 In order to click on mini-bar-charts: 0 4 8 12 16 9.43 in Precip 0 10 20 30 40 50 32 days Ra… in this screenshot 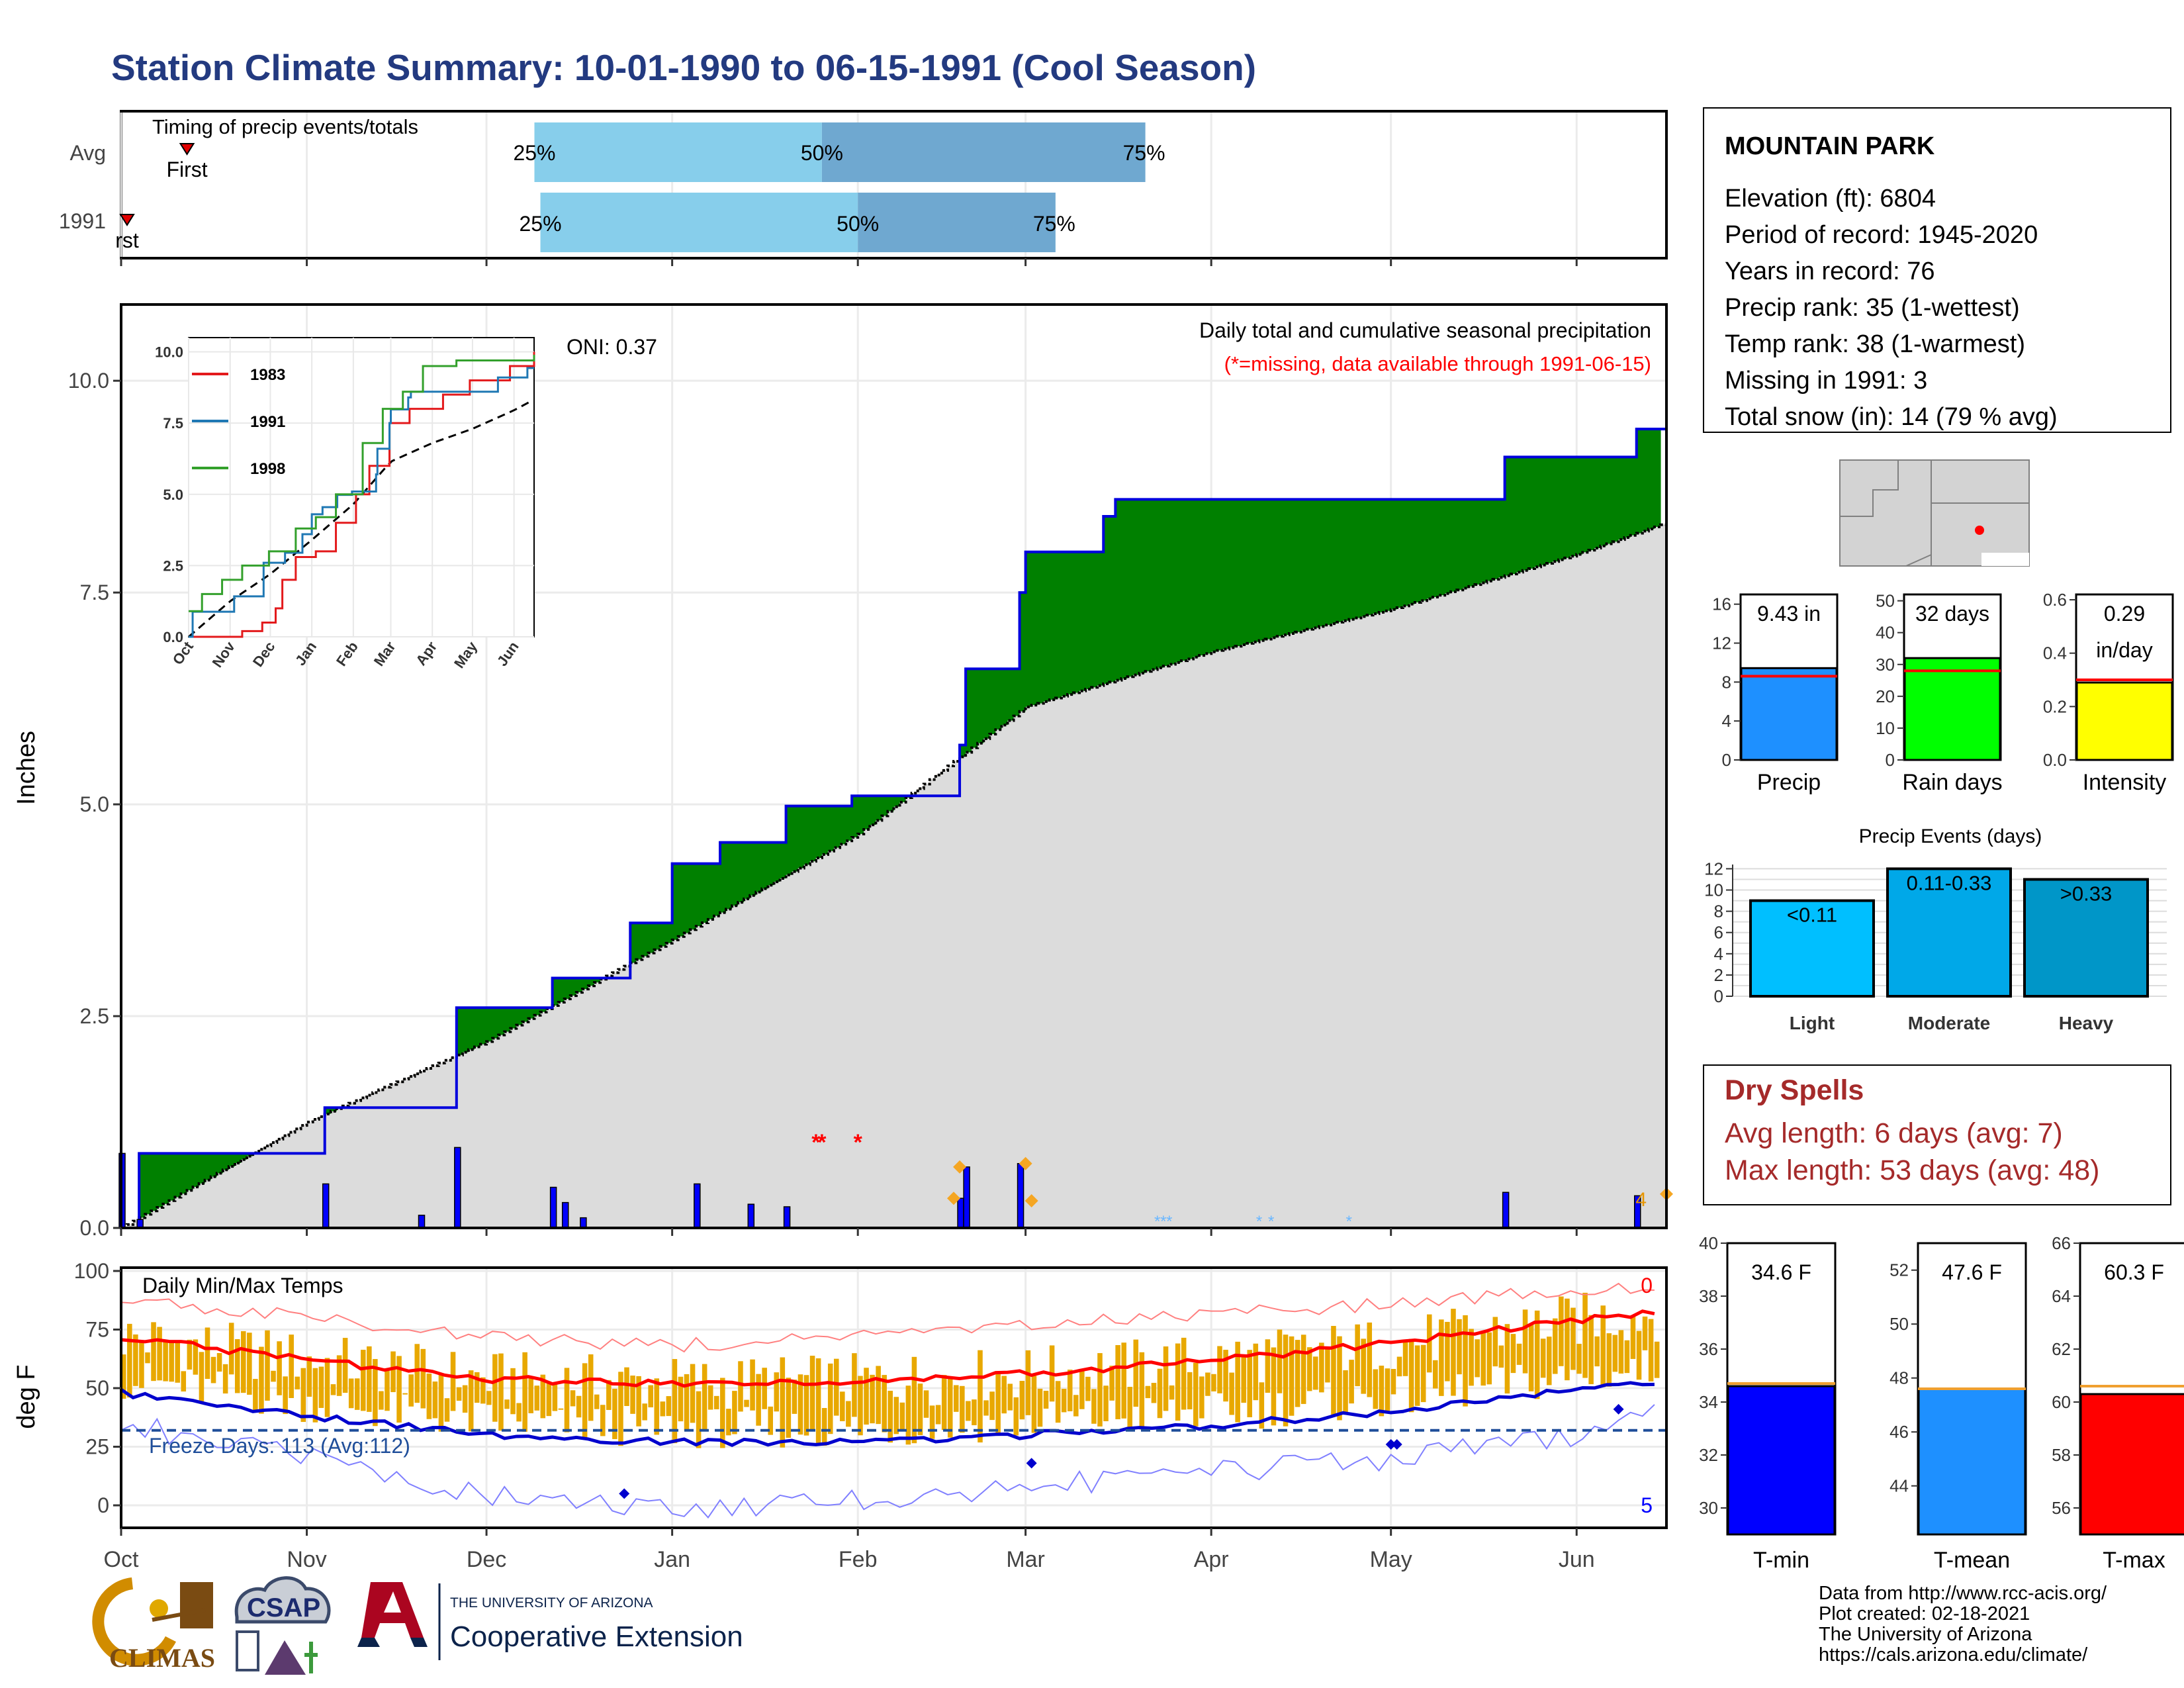, I will do `click(1943, 692)`.